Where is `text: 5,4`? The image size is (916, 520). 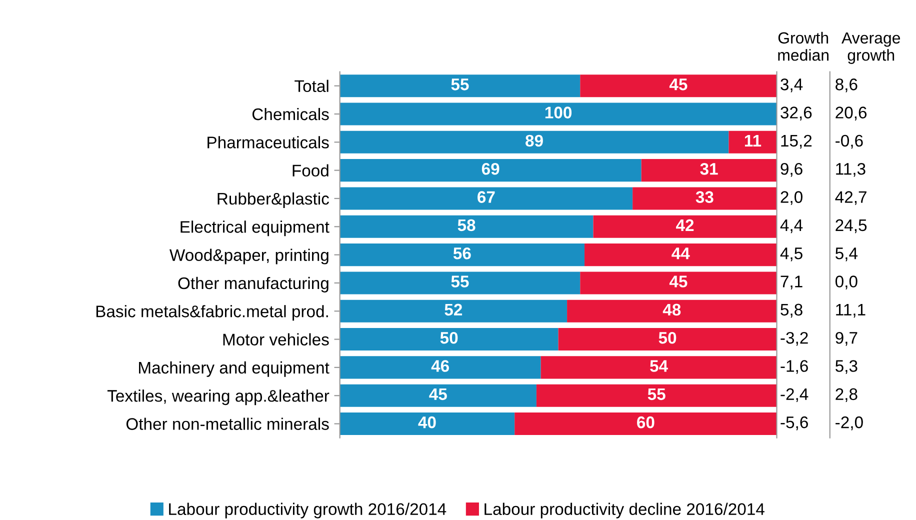 text: 5,4 is located at coordinates (847, 255).